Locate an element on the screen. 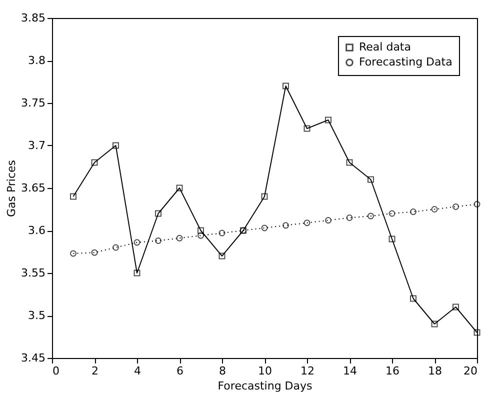  legend-label: Forecasting Data is located at coordinates (405, 62).